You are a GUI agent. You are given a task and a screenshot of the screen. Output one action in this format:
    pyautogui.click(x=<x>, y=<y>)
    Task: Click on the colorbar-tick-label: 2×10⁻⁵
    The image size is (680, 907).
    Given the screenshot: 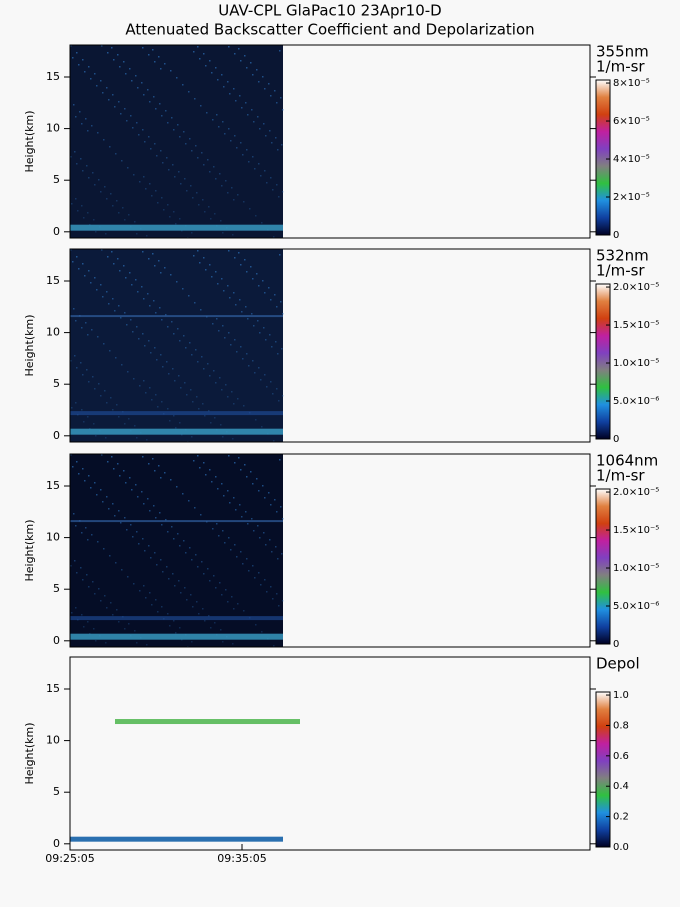 What is the action you would take?
    pyautogui.click(x=631, y=197)
    